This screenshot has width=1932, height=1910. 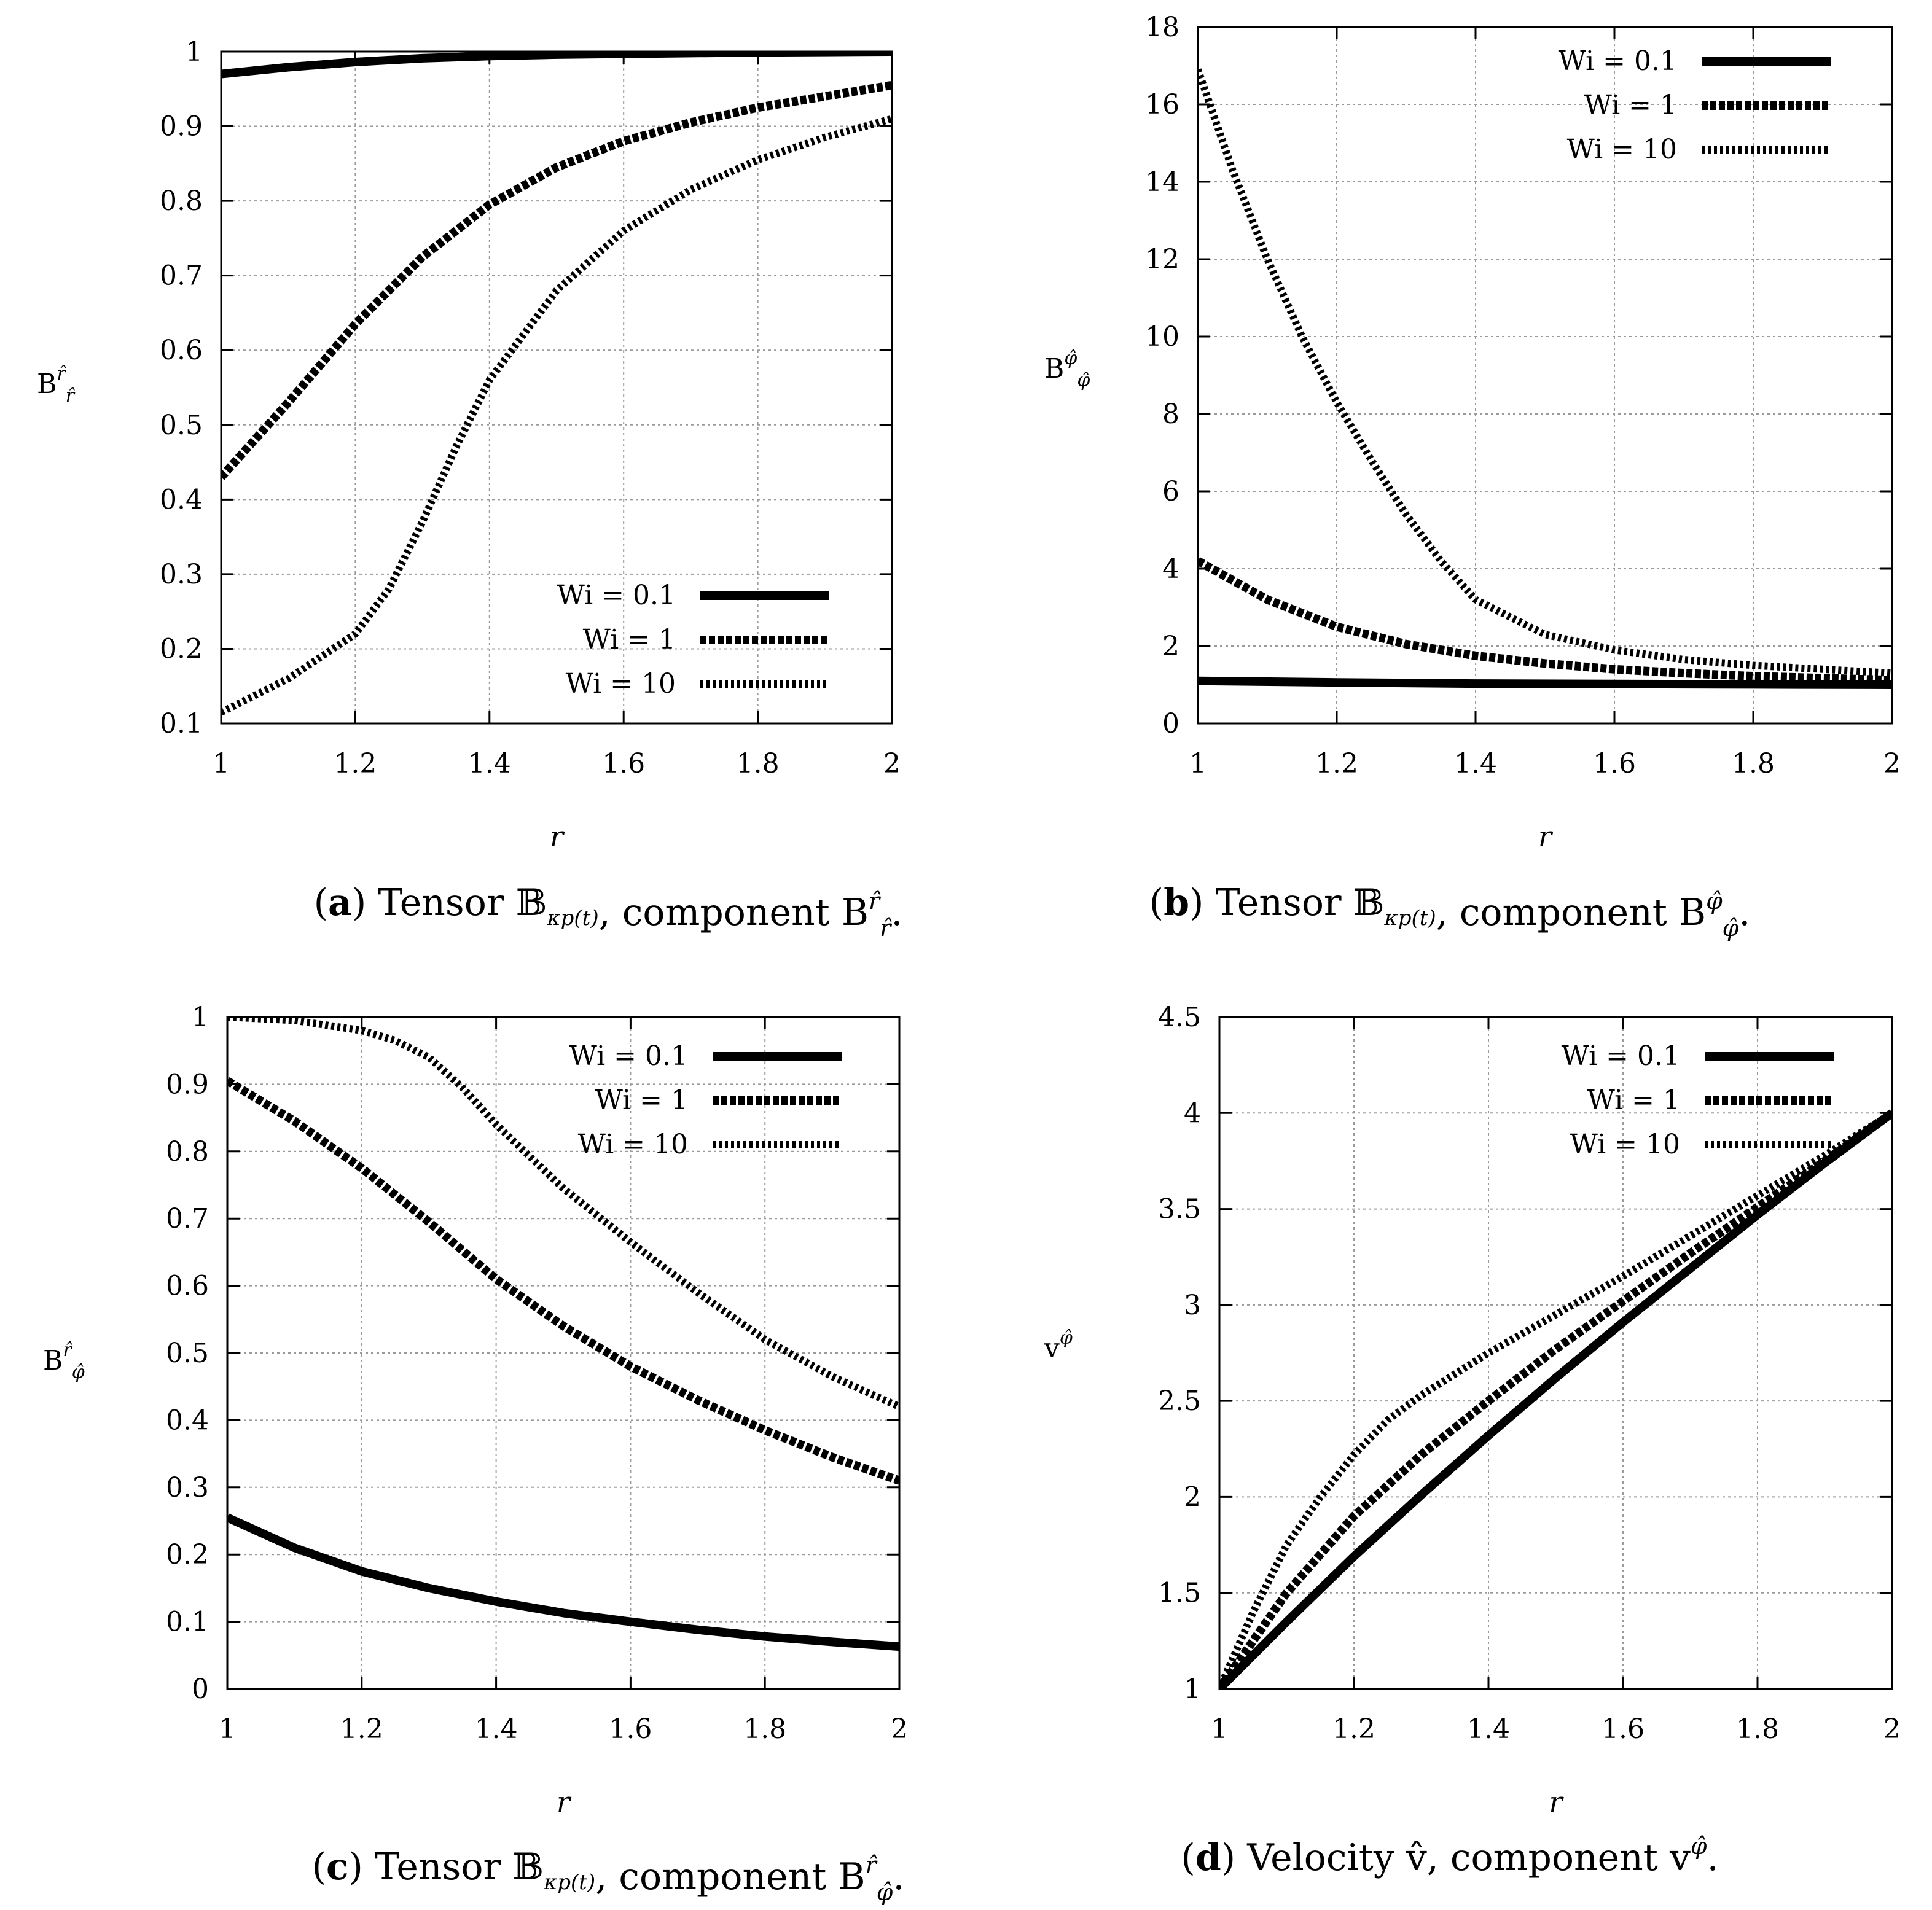 I want to click on y-tick-label: 1.5, so click(x=1179, y=1593).